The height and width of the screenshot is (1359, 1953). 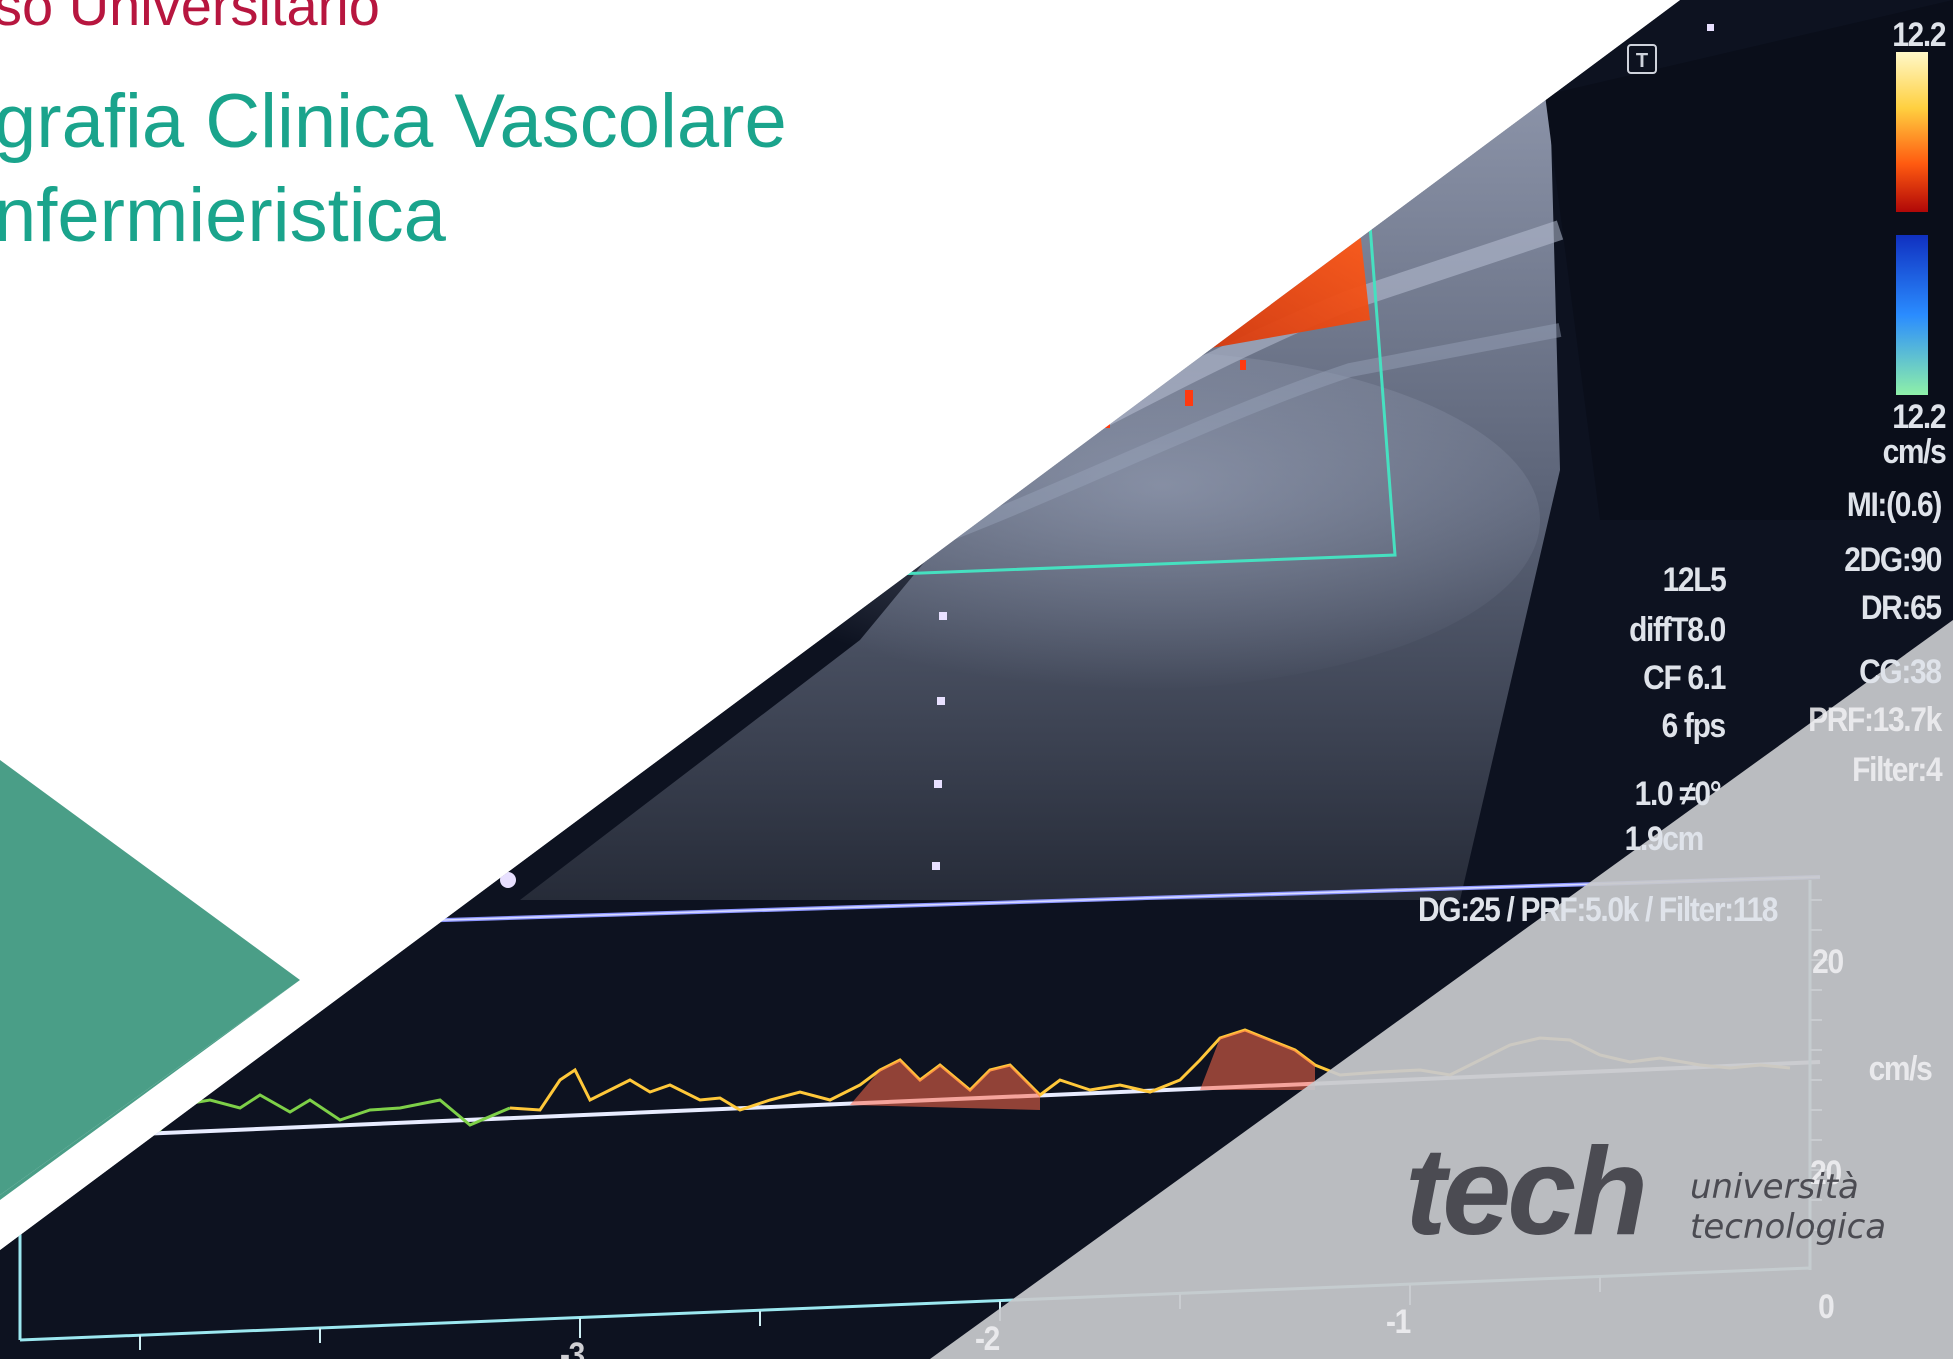 I want to click on param-filter: Filter:4, so click(x=1897, y=770).